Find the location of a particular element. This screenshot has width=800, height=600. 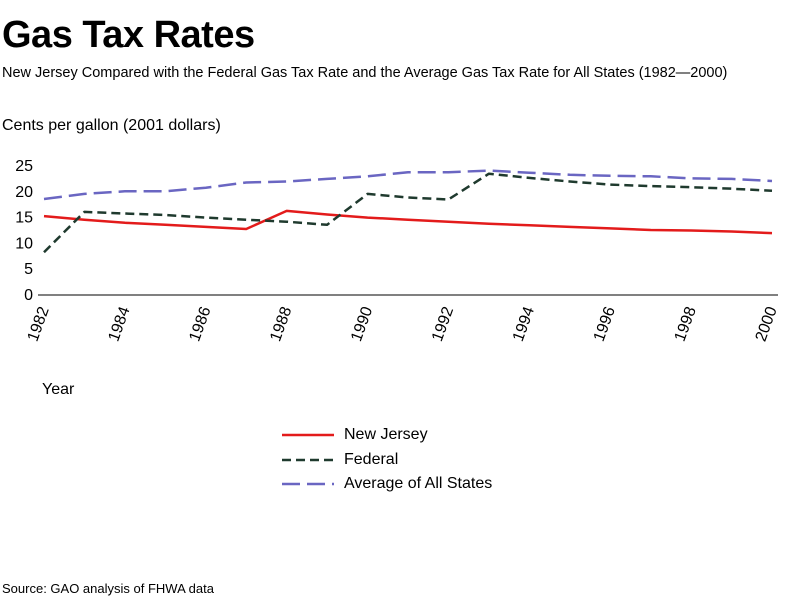

y-tick-label: 10 is located at coordinates (24, 243).